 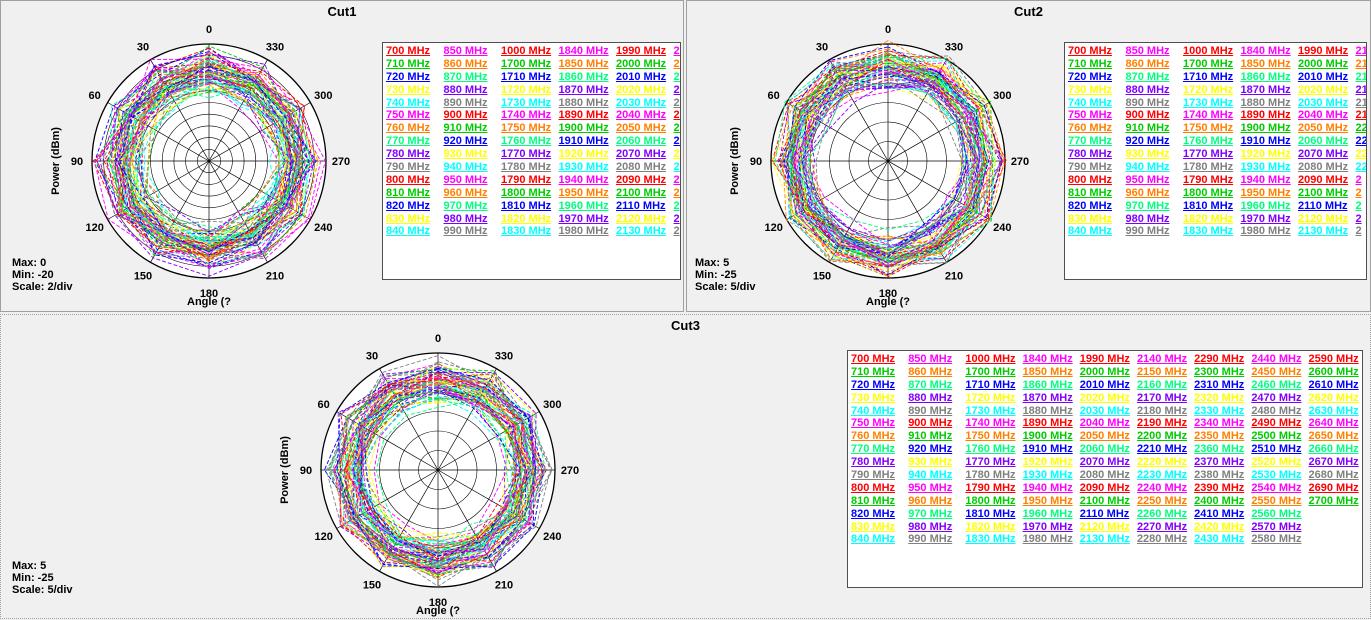 I want to click on legend-item: 810 MHz, so click(x=873, y=500).